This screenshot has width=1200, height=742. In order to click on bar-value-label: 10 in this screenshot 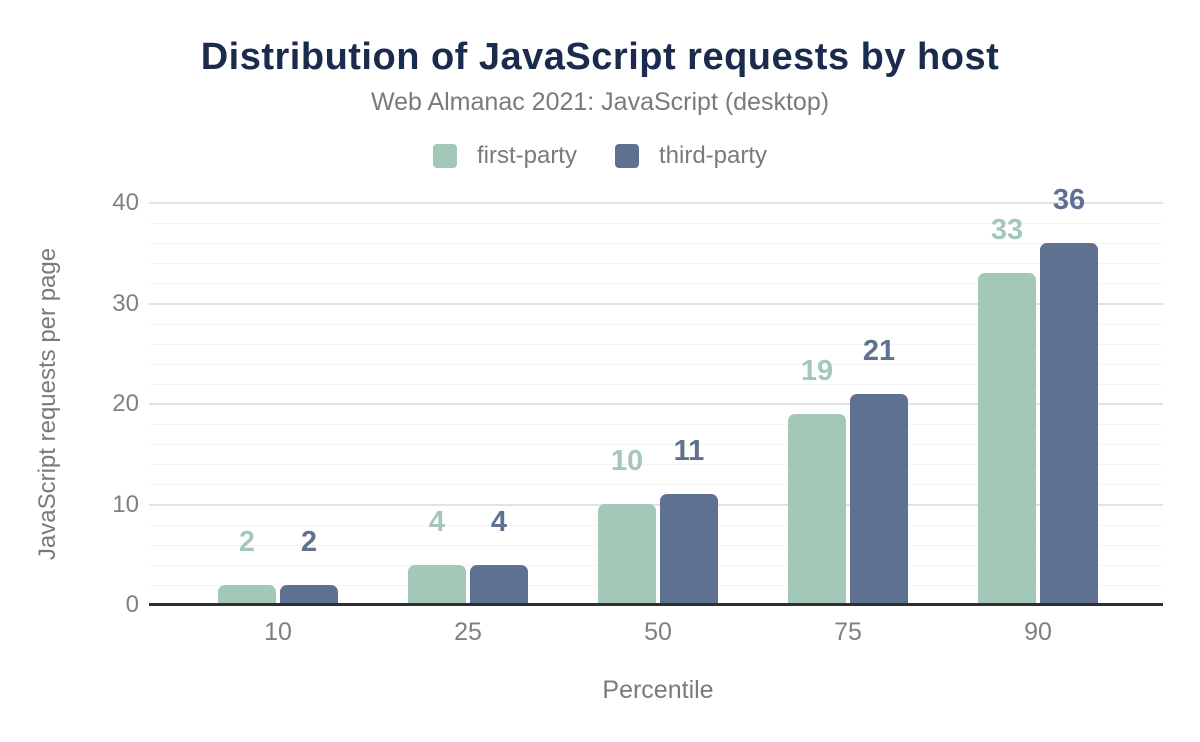, I will do `click(627, 461)`.